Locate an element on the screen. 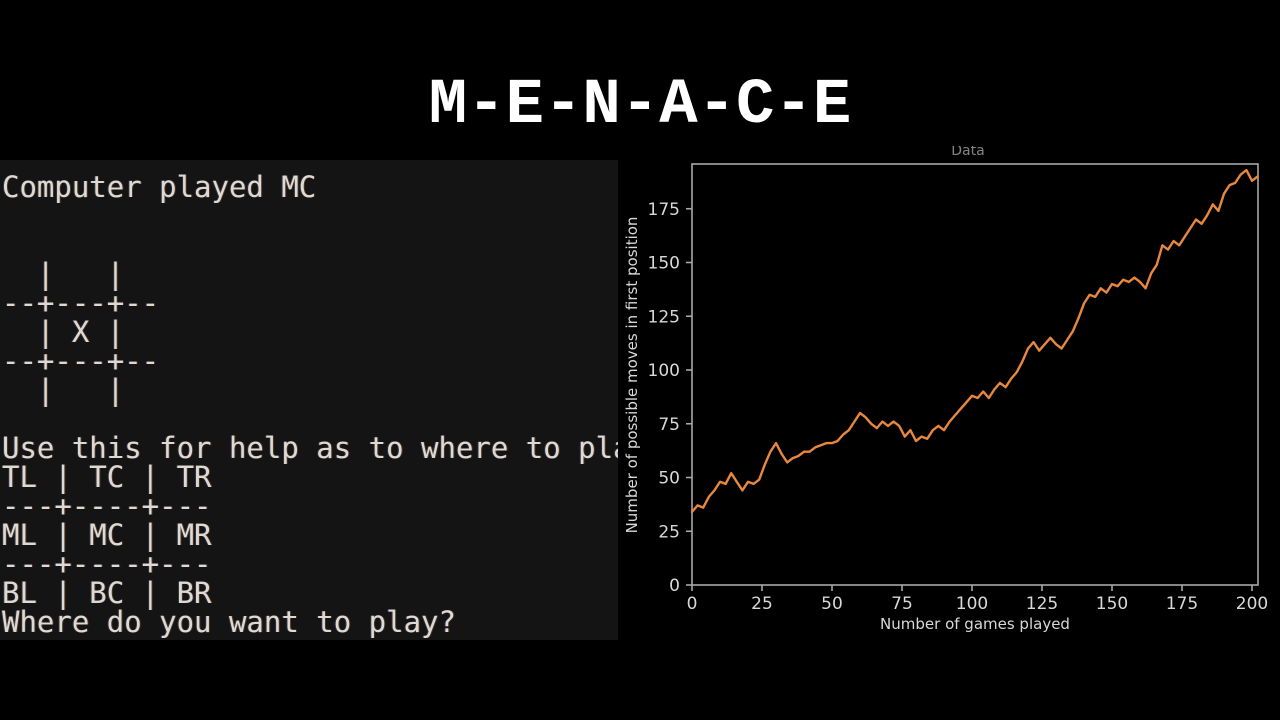 Image resolution: width=1280 pixels, height=720 pixels. chart-title-partial: Data is located at coordinates (967, 151).